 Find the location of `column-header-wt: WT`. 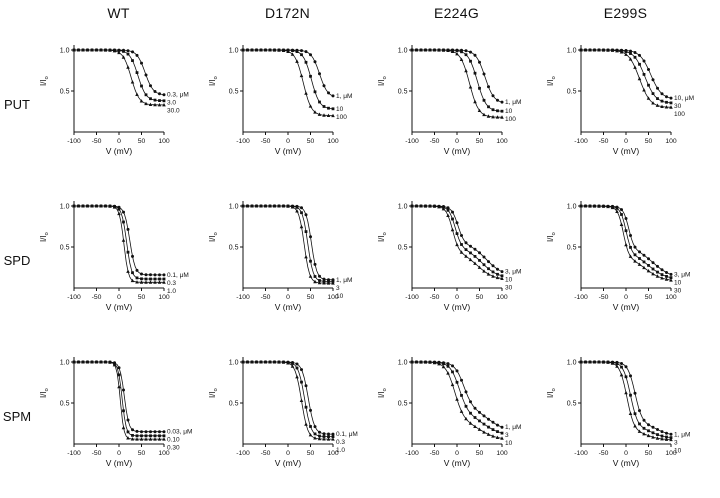

column-header-wt: WT is located at coordinates (118, 13).